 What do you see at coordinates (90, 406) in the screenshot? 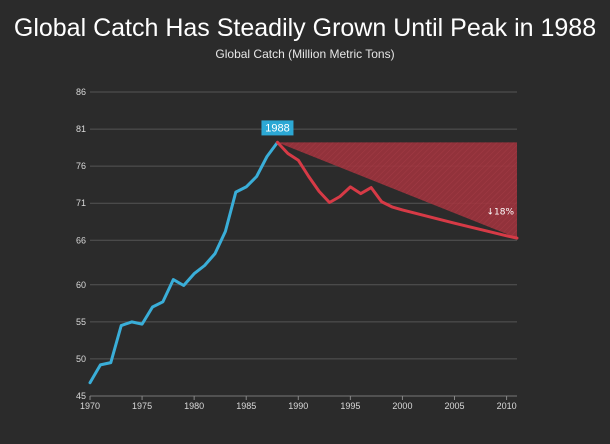
I see `x-tick-label: 1970` at bounding box center [90, 406].